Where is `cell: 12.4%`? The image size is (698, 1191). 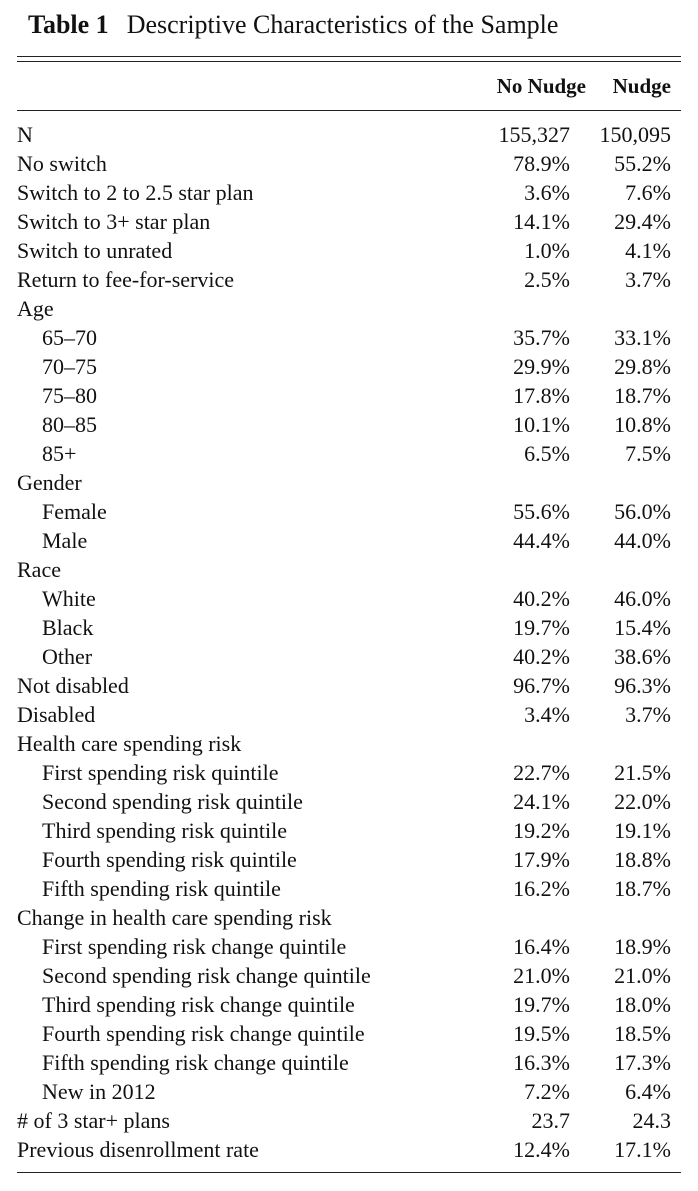
cell: 12.4% is located at coordinates (541, 1149).